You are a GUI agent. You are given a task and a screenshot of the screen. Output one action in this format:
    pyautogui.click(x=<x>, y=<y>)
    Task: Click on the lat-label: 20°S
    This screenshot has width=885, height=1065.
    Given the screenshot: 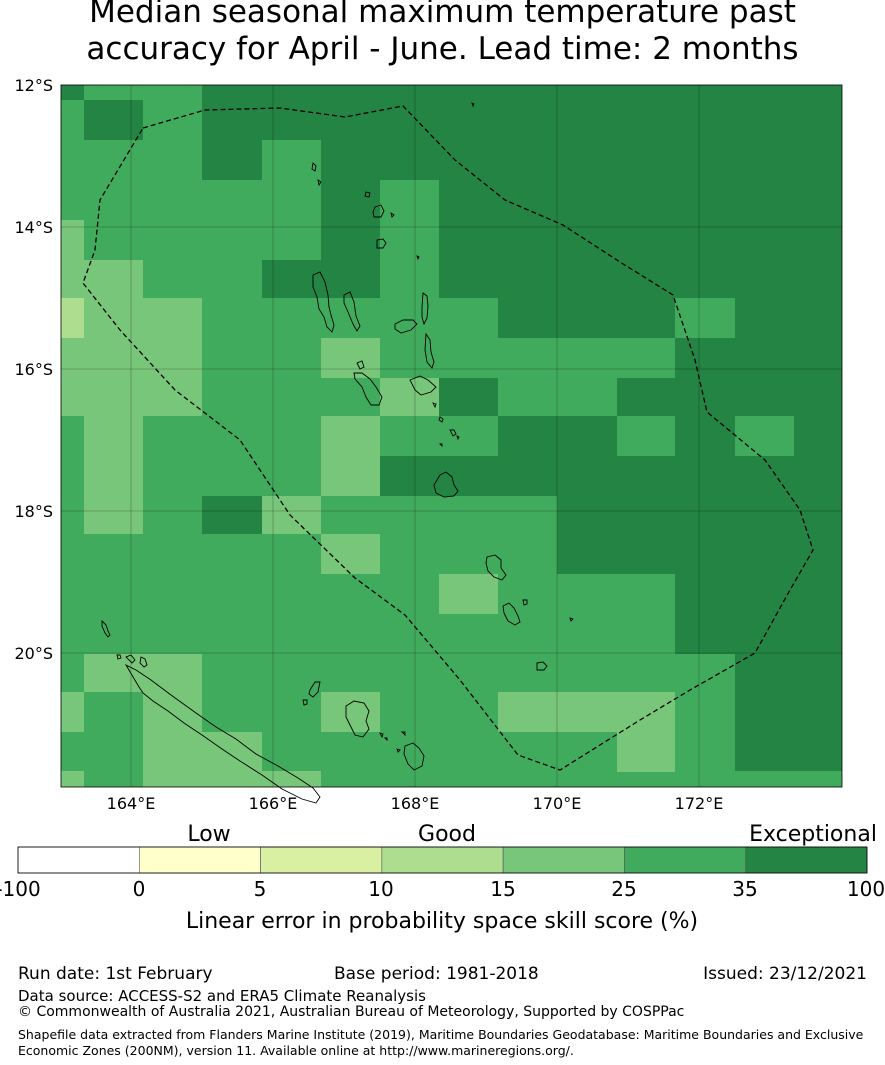 What is the action you would take?
    pyautogui.click(x=33, y=653)
    